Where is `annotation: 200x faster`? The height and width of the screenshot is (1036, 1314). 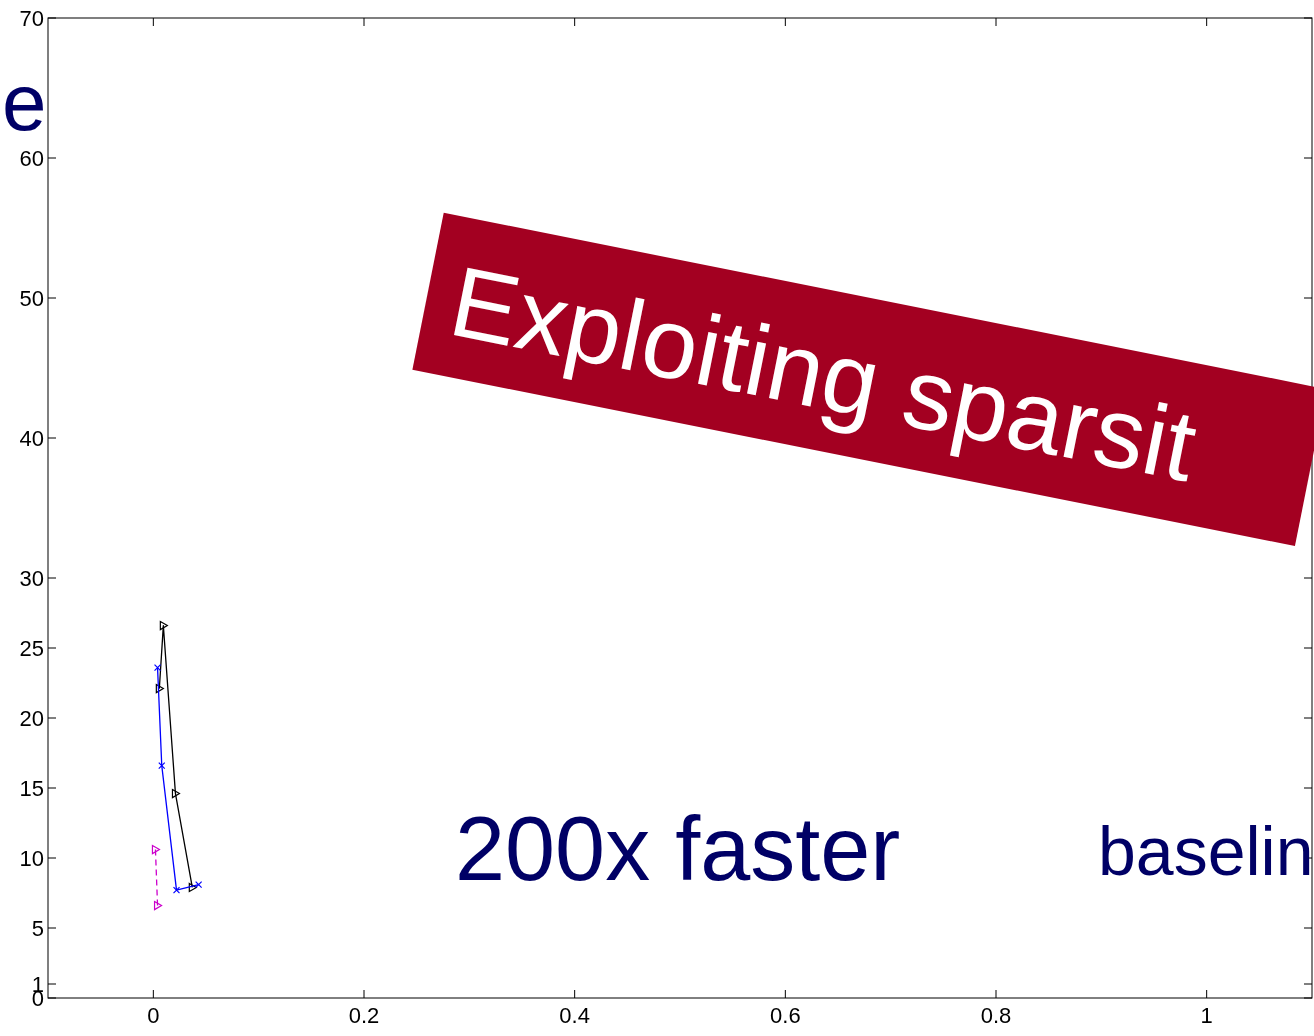 annotation: 200x faster is located at coordinates (678, 849).